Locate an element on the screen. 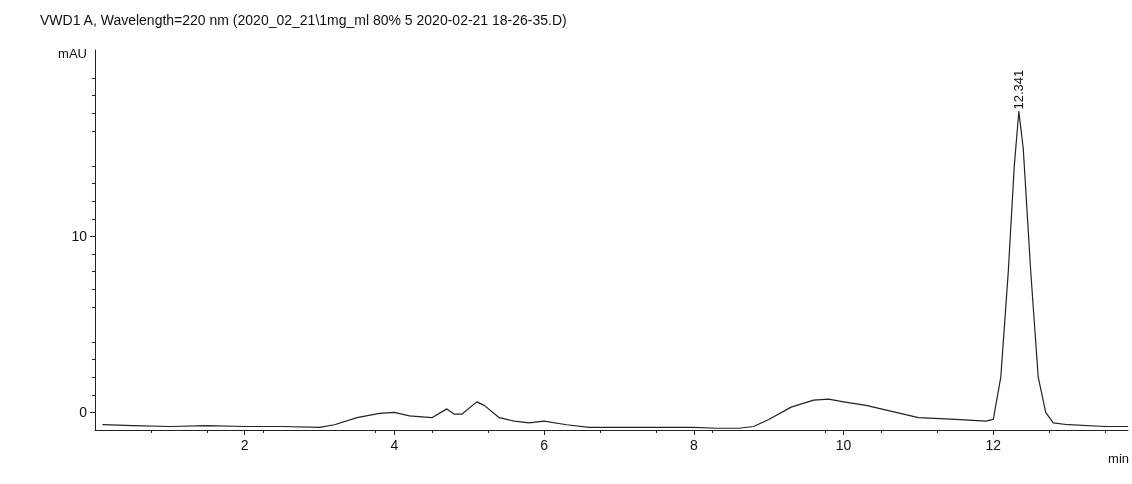 This screenshot has width=1132, height=484. chart-title: VWD1 A, Wavelength=220 nm (2020_02_21\1mg_ml 80% 5 2020-02-21 18-26-35.D) is located at coordinates (303, 20).